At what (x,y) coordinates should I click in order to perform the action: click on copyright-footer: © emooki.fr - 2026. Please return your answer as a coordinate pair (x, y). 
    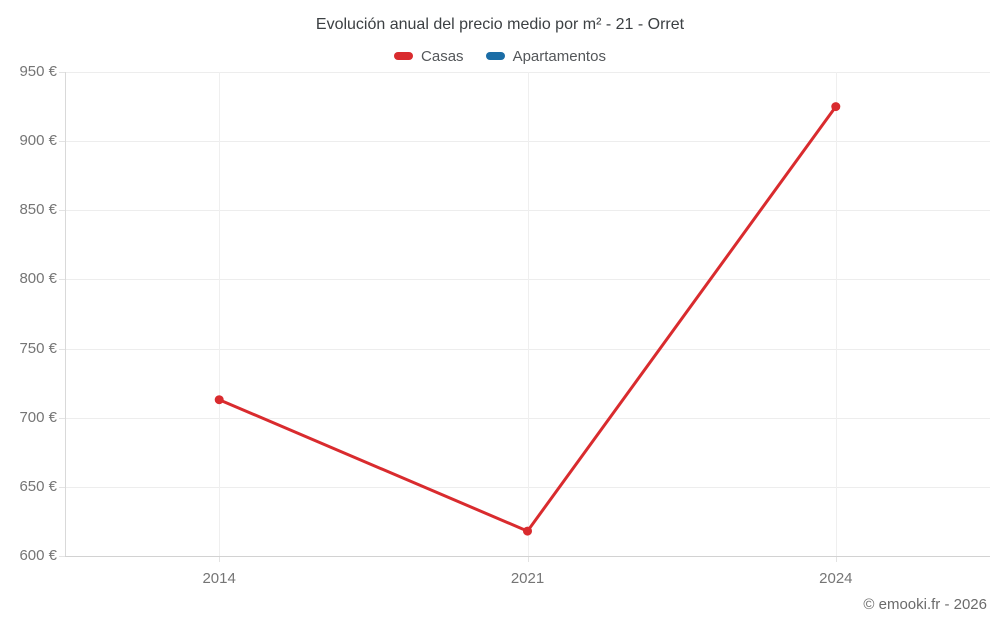
    Looking at the image, I should click on (925, 604).